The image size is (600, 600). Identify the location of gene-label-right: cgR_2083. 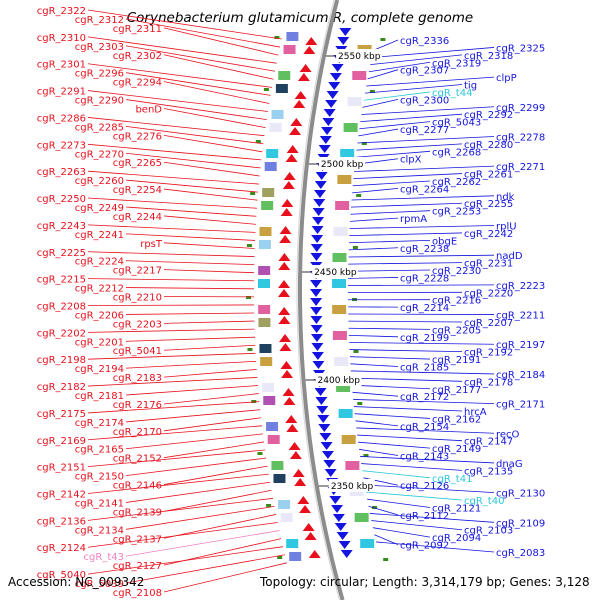
(520, 553).